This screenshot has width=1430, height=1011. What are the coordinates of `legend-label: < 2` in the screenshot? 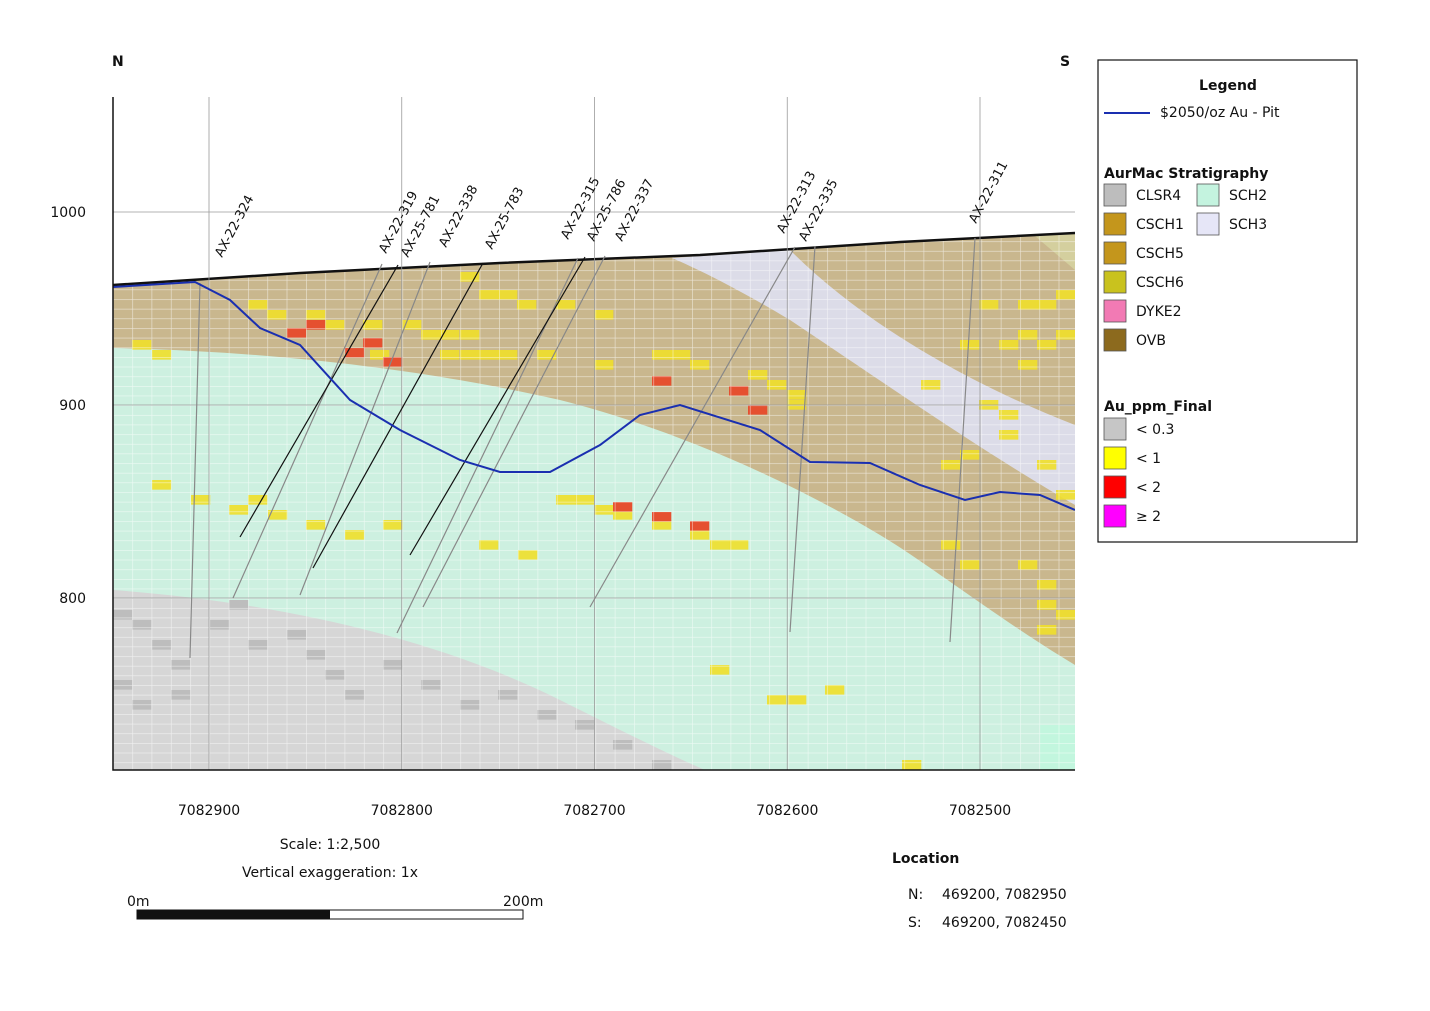 It's located at (1148, 488).